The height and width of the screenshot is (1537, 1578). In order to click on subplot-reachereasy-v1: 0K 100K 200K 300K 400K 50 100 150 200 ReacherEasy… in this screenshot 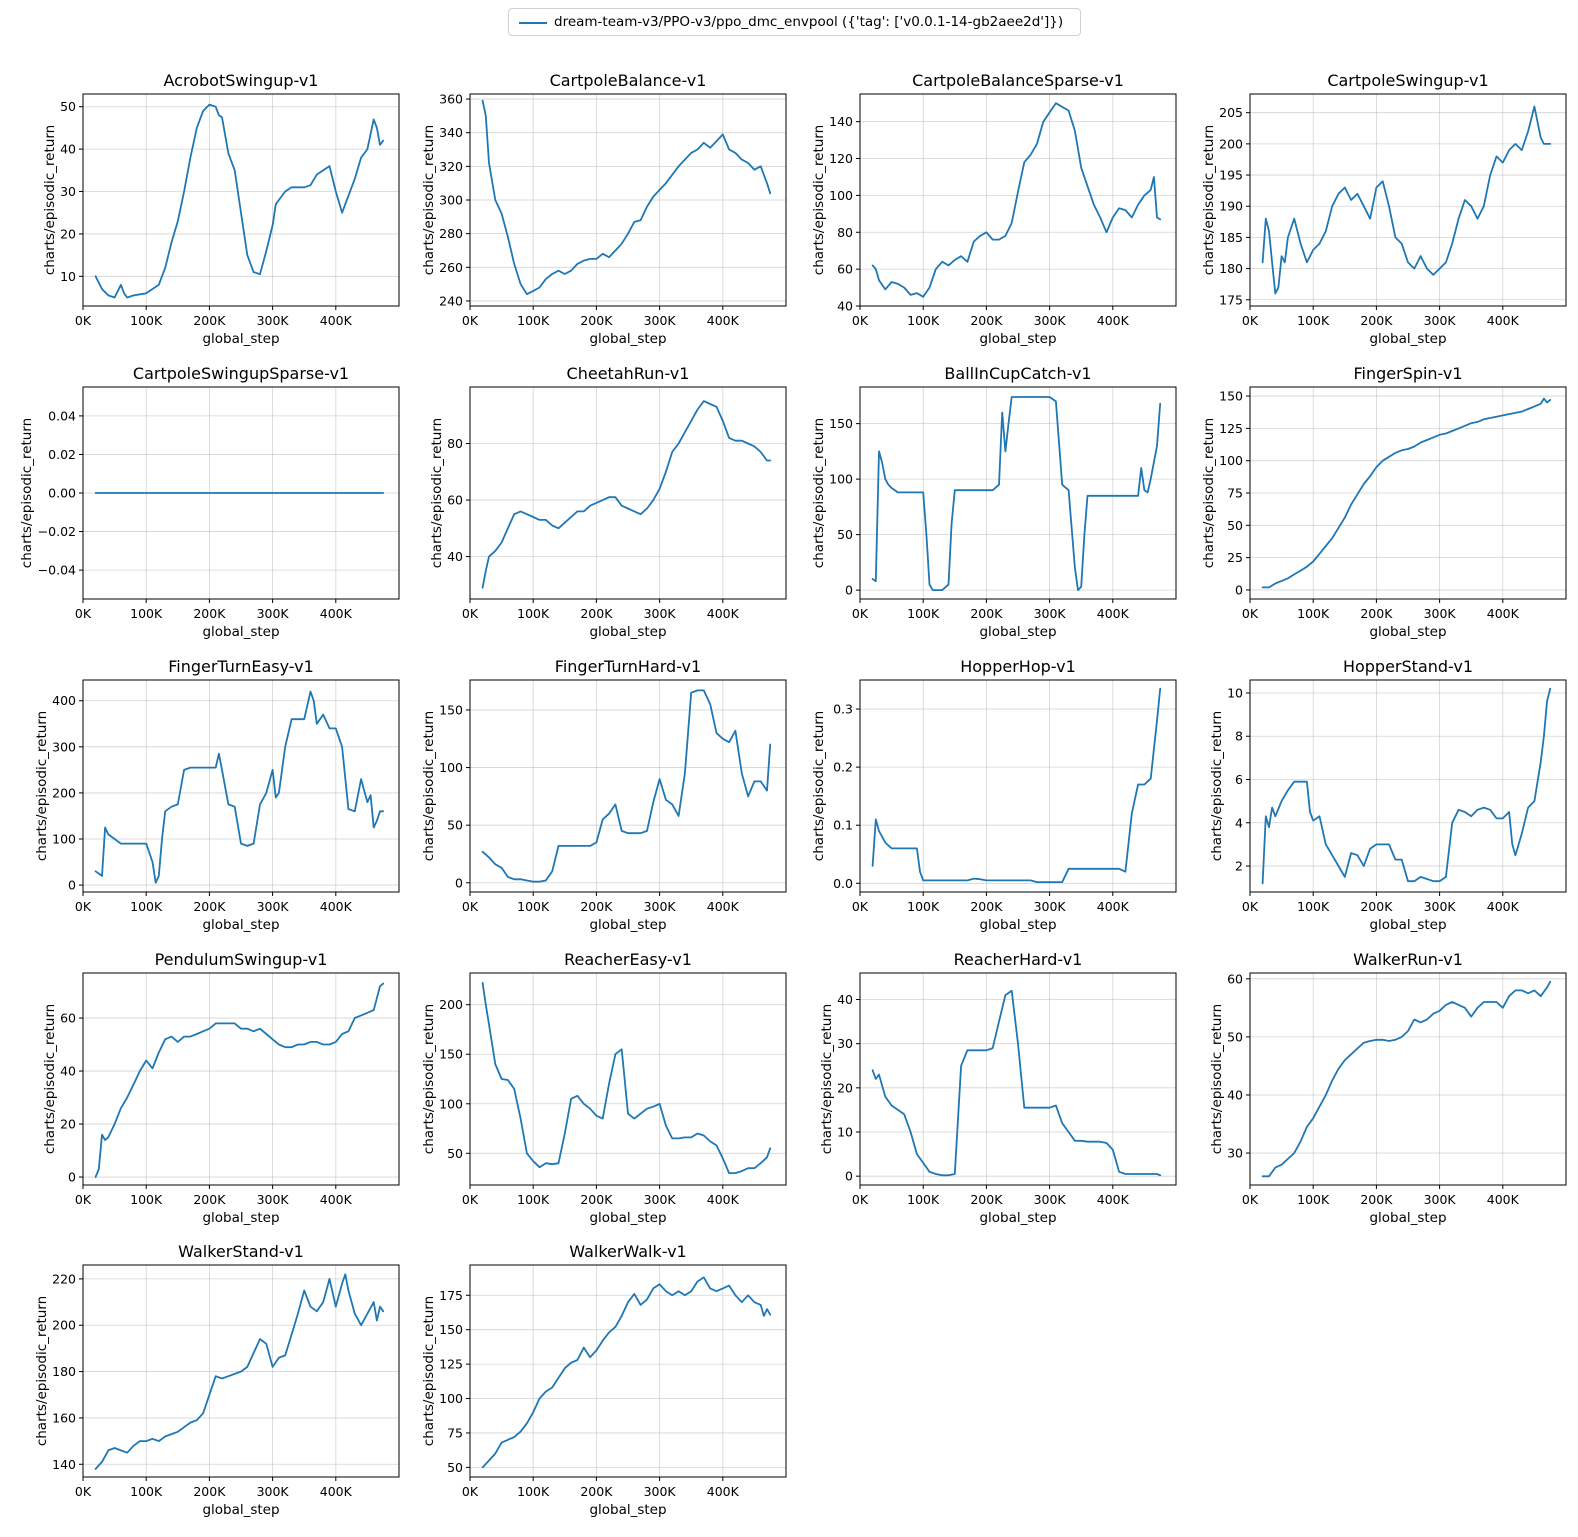, I will do `click(604, 1088)`.